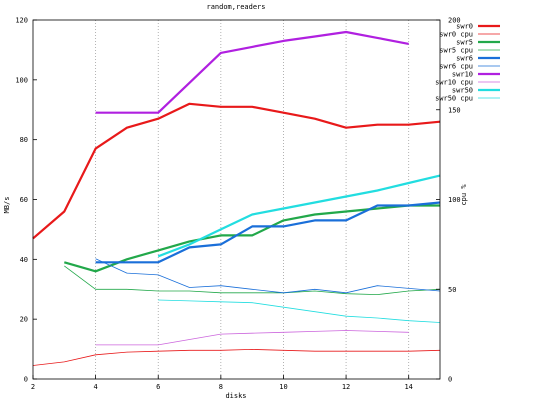  Describe the element at coordinates (452, 290) in the screenshot. I see `y2-tick-label: 50` at that location.